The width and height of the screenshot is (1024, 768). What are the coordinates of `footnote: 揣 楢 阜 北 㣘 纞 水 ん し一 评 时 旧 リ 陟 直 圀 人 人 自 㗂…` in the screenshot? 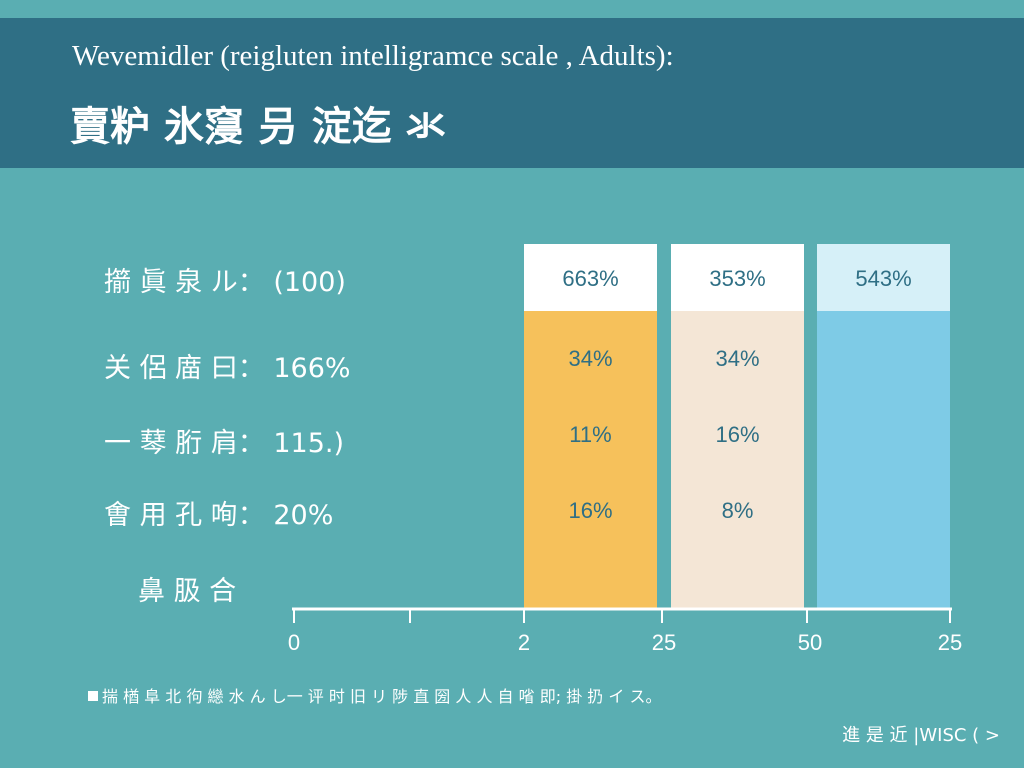 It's located at (374, 695).